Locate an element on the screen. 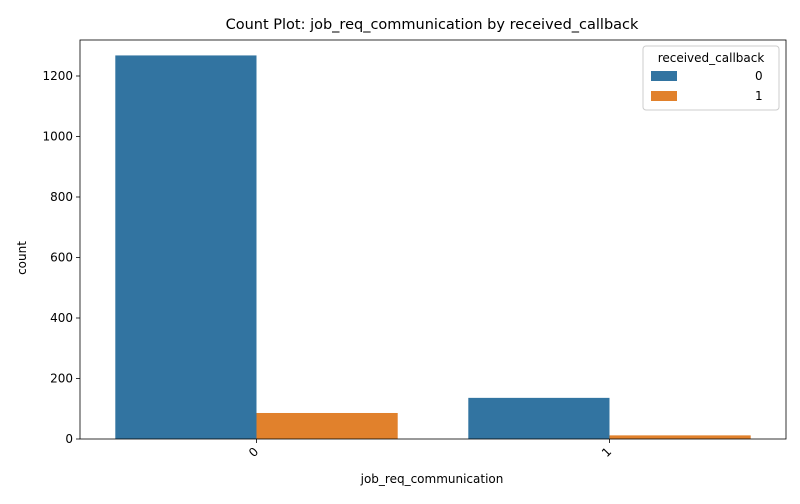  y-axis-label: count is located at coordinates (22, 258).